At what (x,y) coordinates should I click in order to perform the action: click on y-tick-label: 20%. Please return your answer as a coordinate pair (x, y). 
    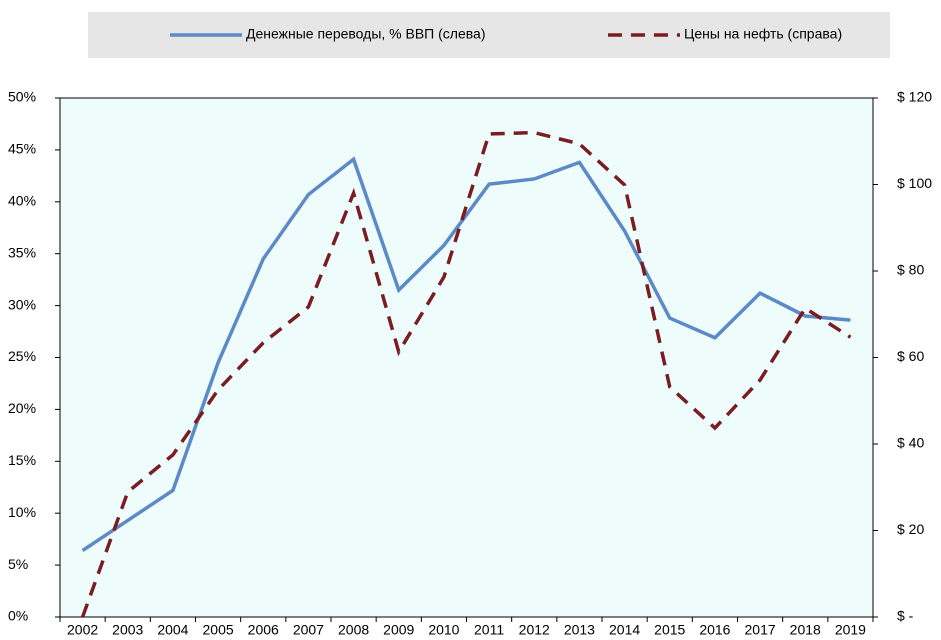
    Looking at the image, I should click on (22, 408).